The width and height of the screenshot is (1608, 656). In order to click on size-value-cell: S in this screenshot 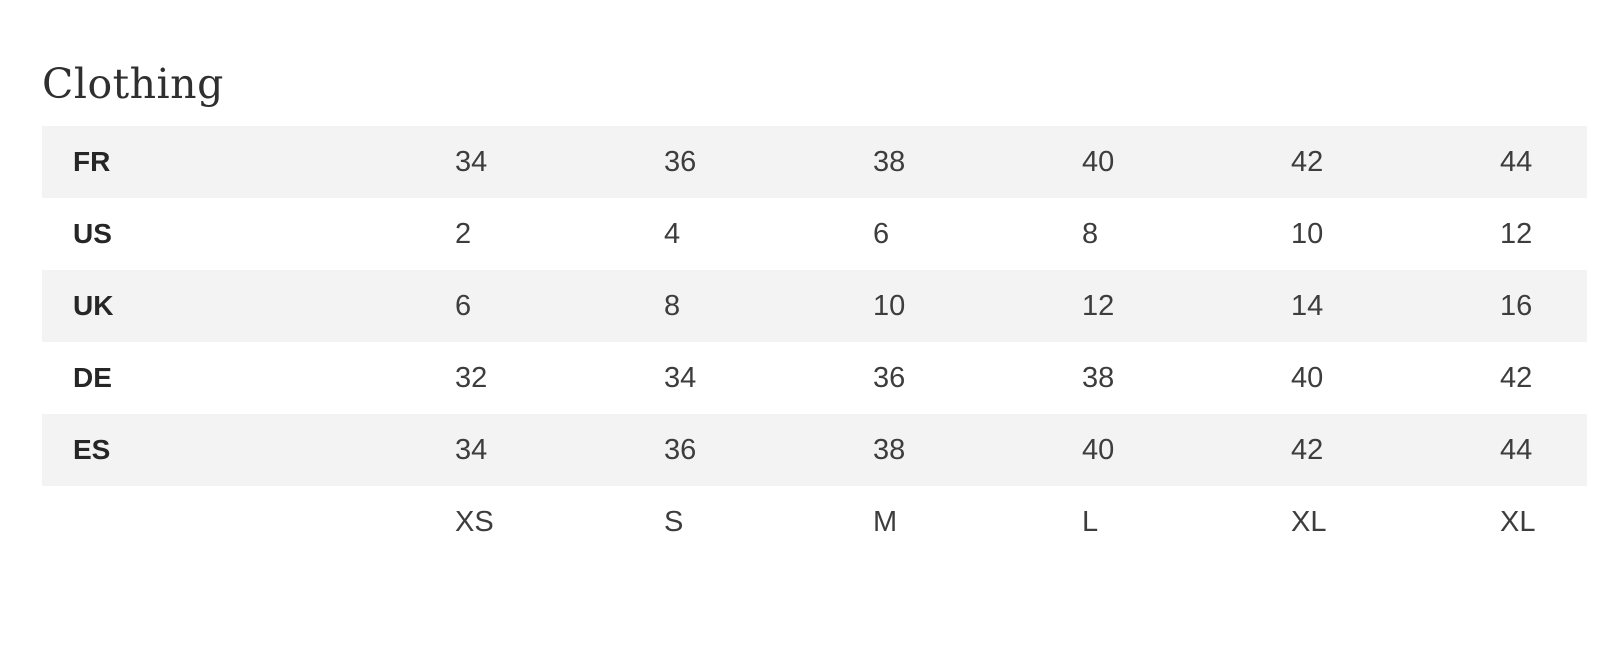, I will do `click(674, 521)`.